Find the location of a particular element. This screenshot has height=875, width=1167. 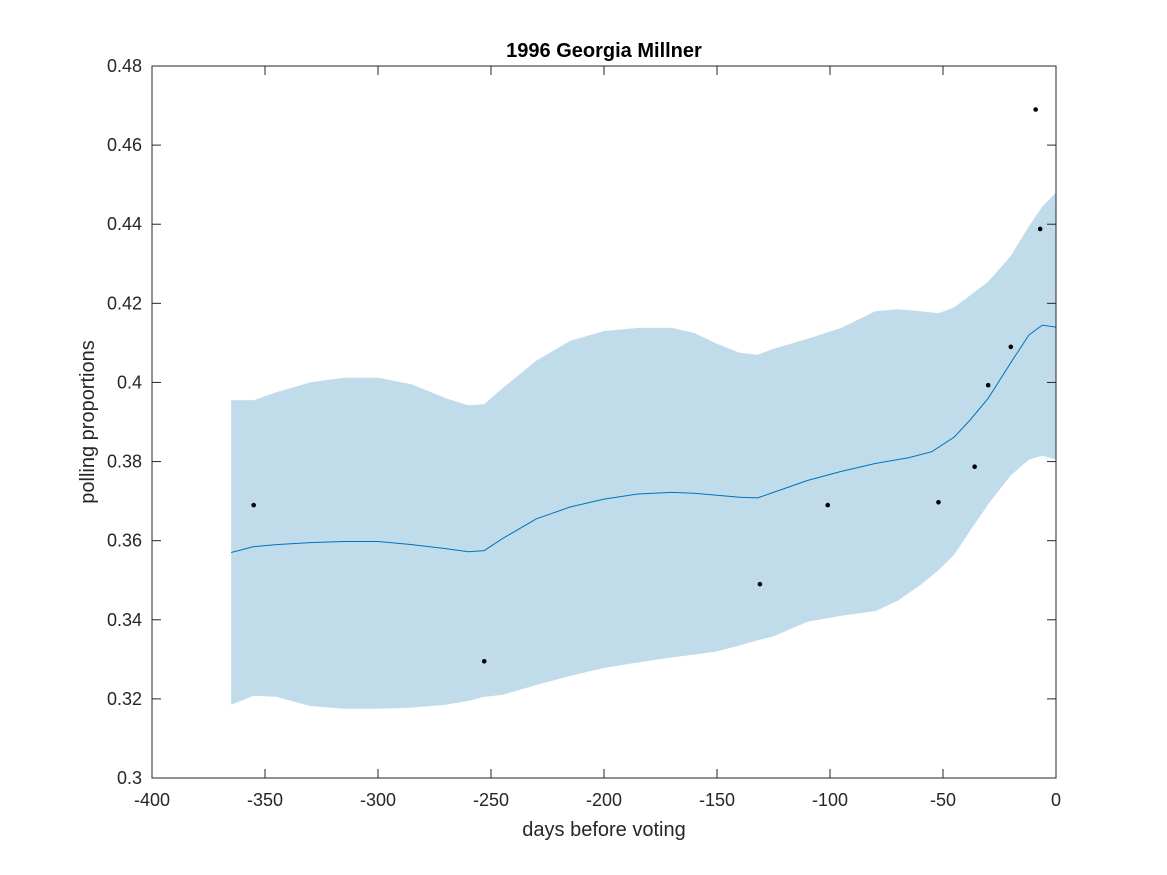

x-tick-label: -150 is located at coordinates (717, 800).